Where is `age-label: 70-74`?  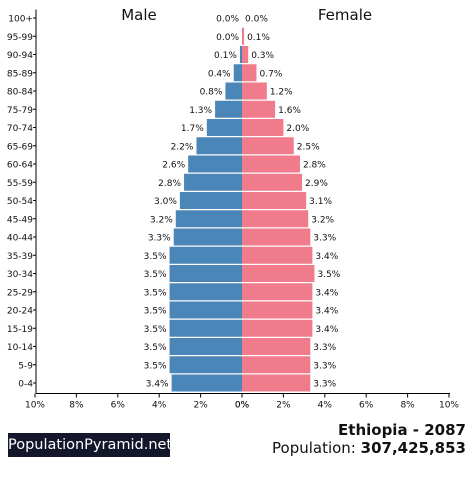
age-label: 70-74 is located at coordinates (20, 129).